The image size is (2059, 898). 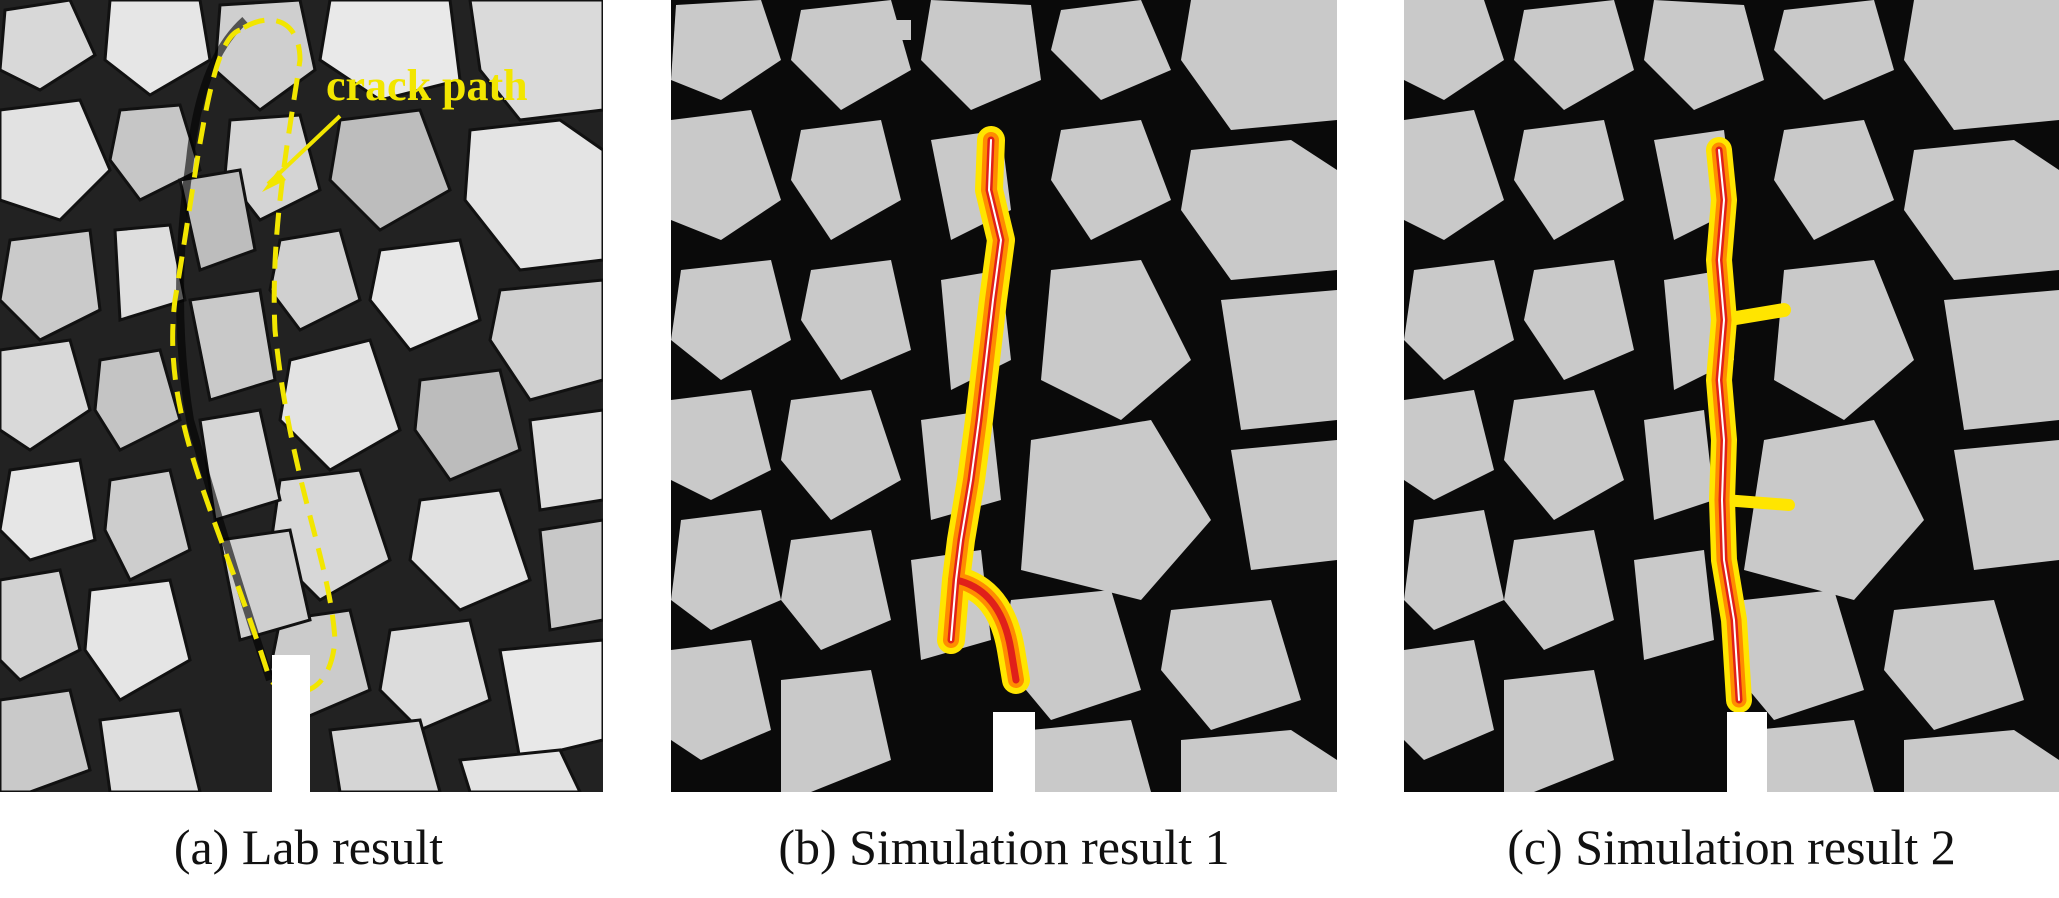 I want to click on crack-path-outline, so click(x=254, y=356).